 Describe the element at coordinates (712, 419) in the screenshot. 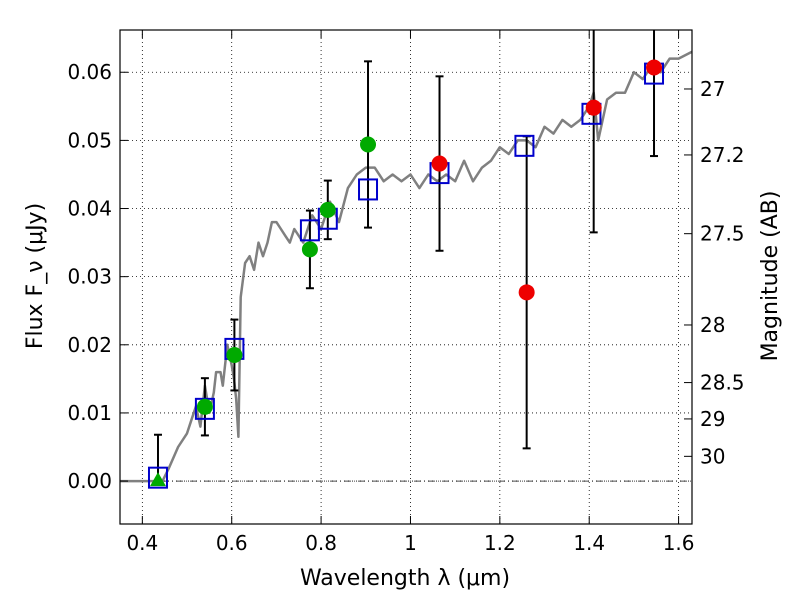

I see `right-tick-label: 29` at that location.